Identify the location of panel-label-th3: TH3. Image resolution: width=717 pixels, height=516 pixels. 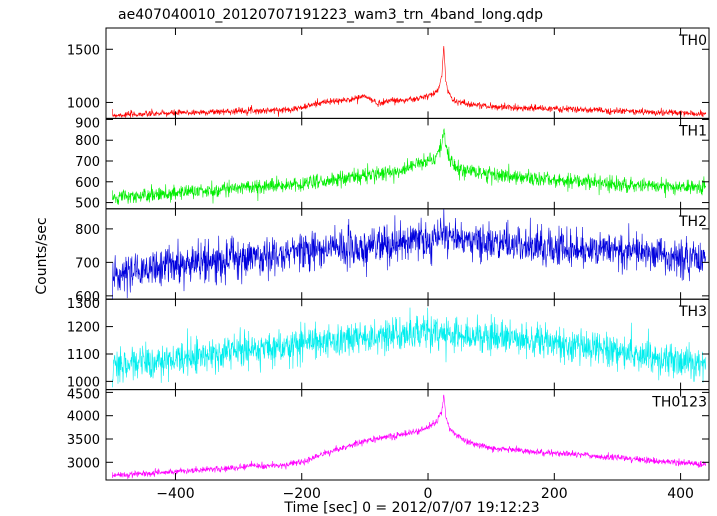
(692, 312).